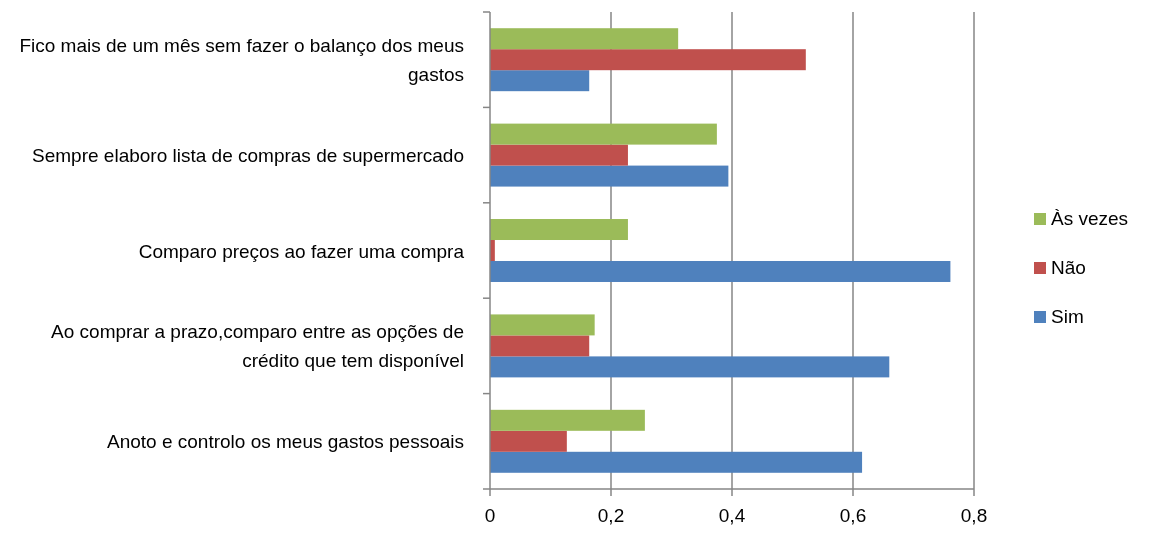 Image resolution: width=1153 pixels, height=535 pixels. I want to click on y-tick-label: Ao comprar a prazo,comparo entre as opções de crédito que tem disponível, so click(257, 346).